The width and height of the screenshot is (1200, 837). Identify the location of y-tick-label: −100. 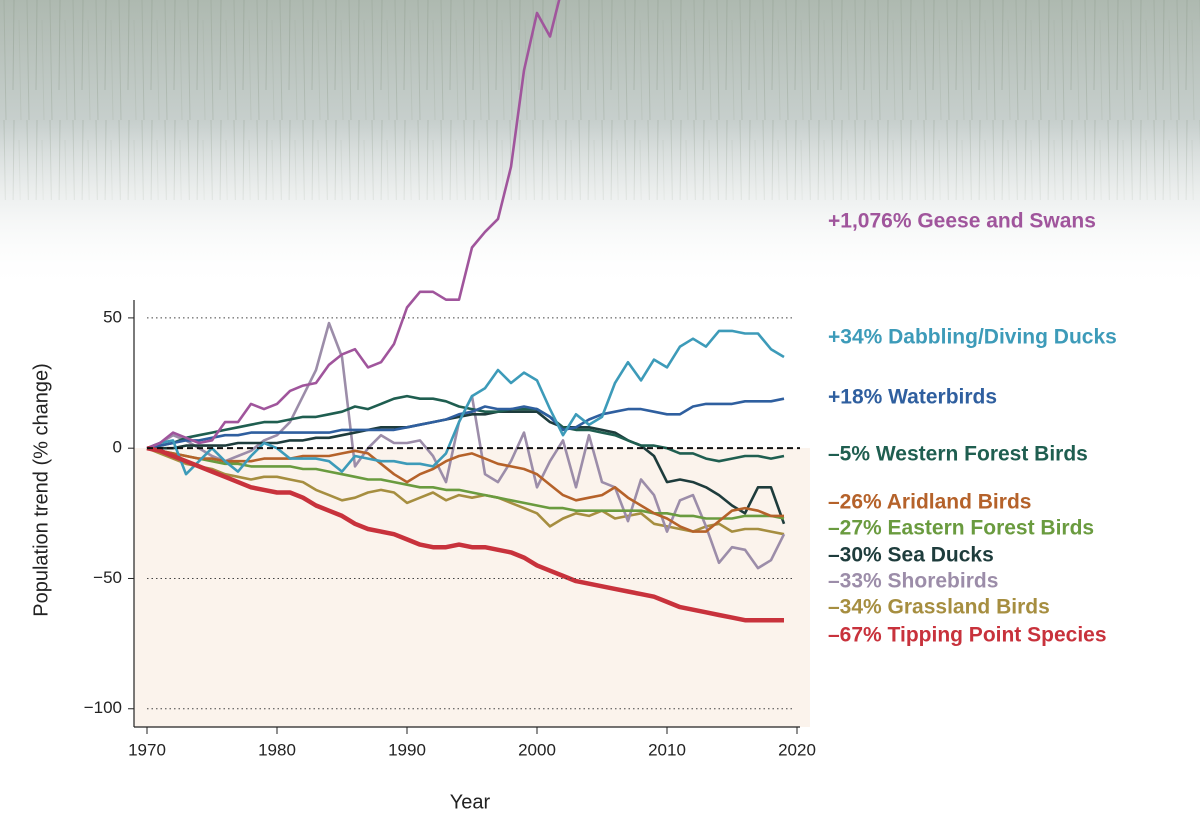
(103, 707).